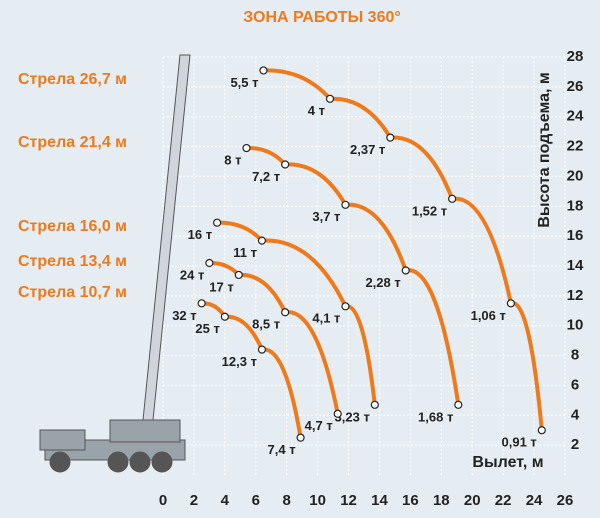  Describe the element at coordinates (575, 175) in the screenshot. I see `y-tick-label: 20` at that location.